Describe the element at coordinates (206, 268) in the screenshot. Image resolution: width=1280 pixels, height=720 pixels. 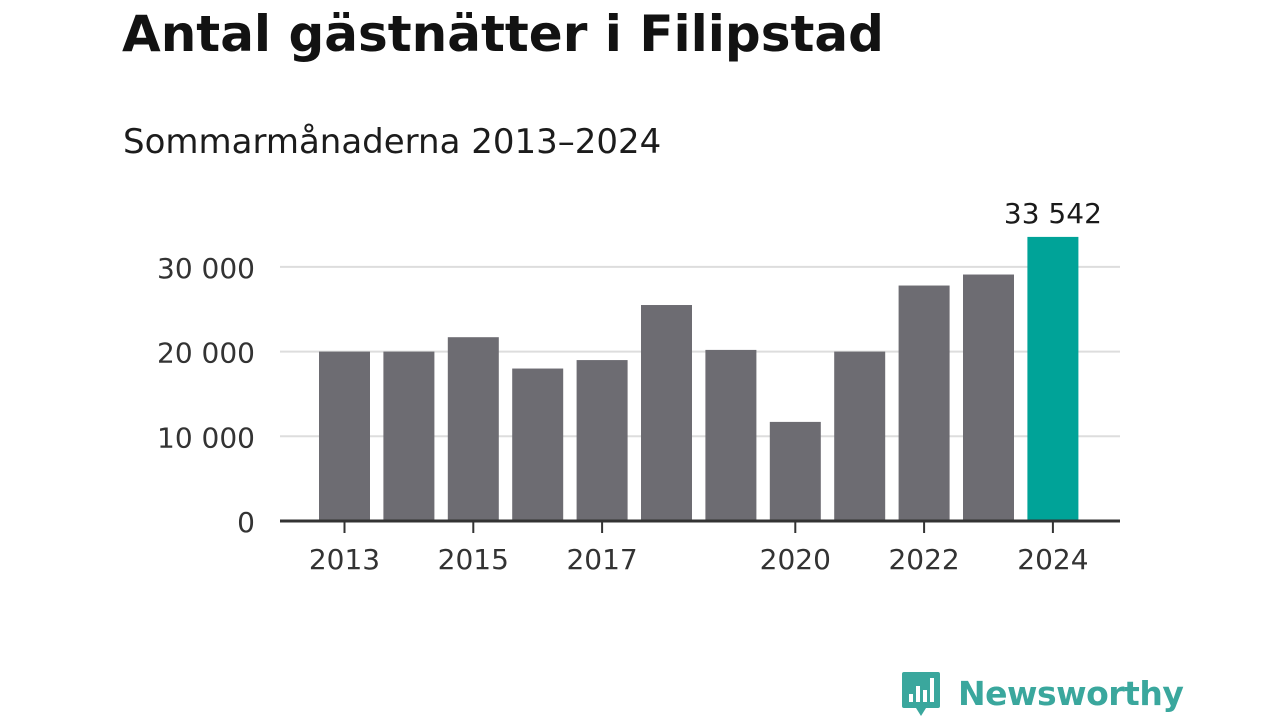
I see `y-tick-label: 30 000` at that location.